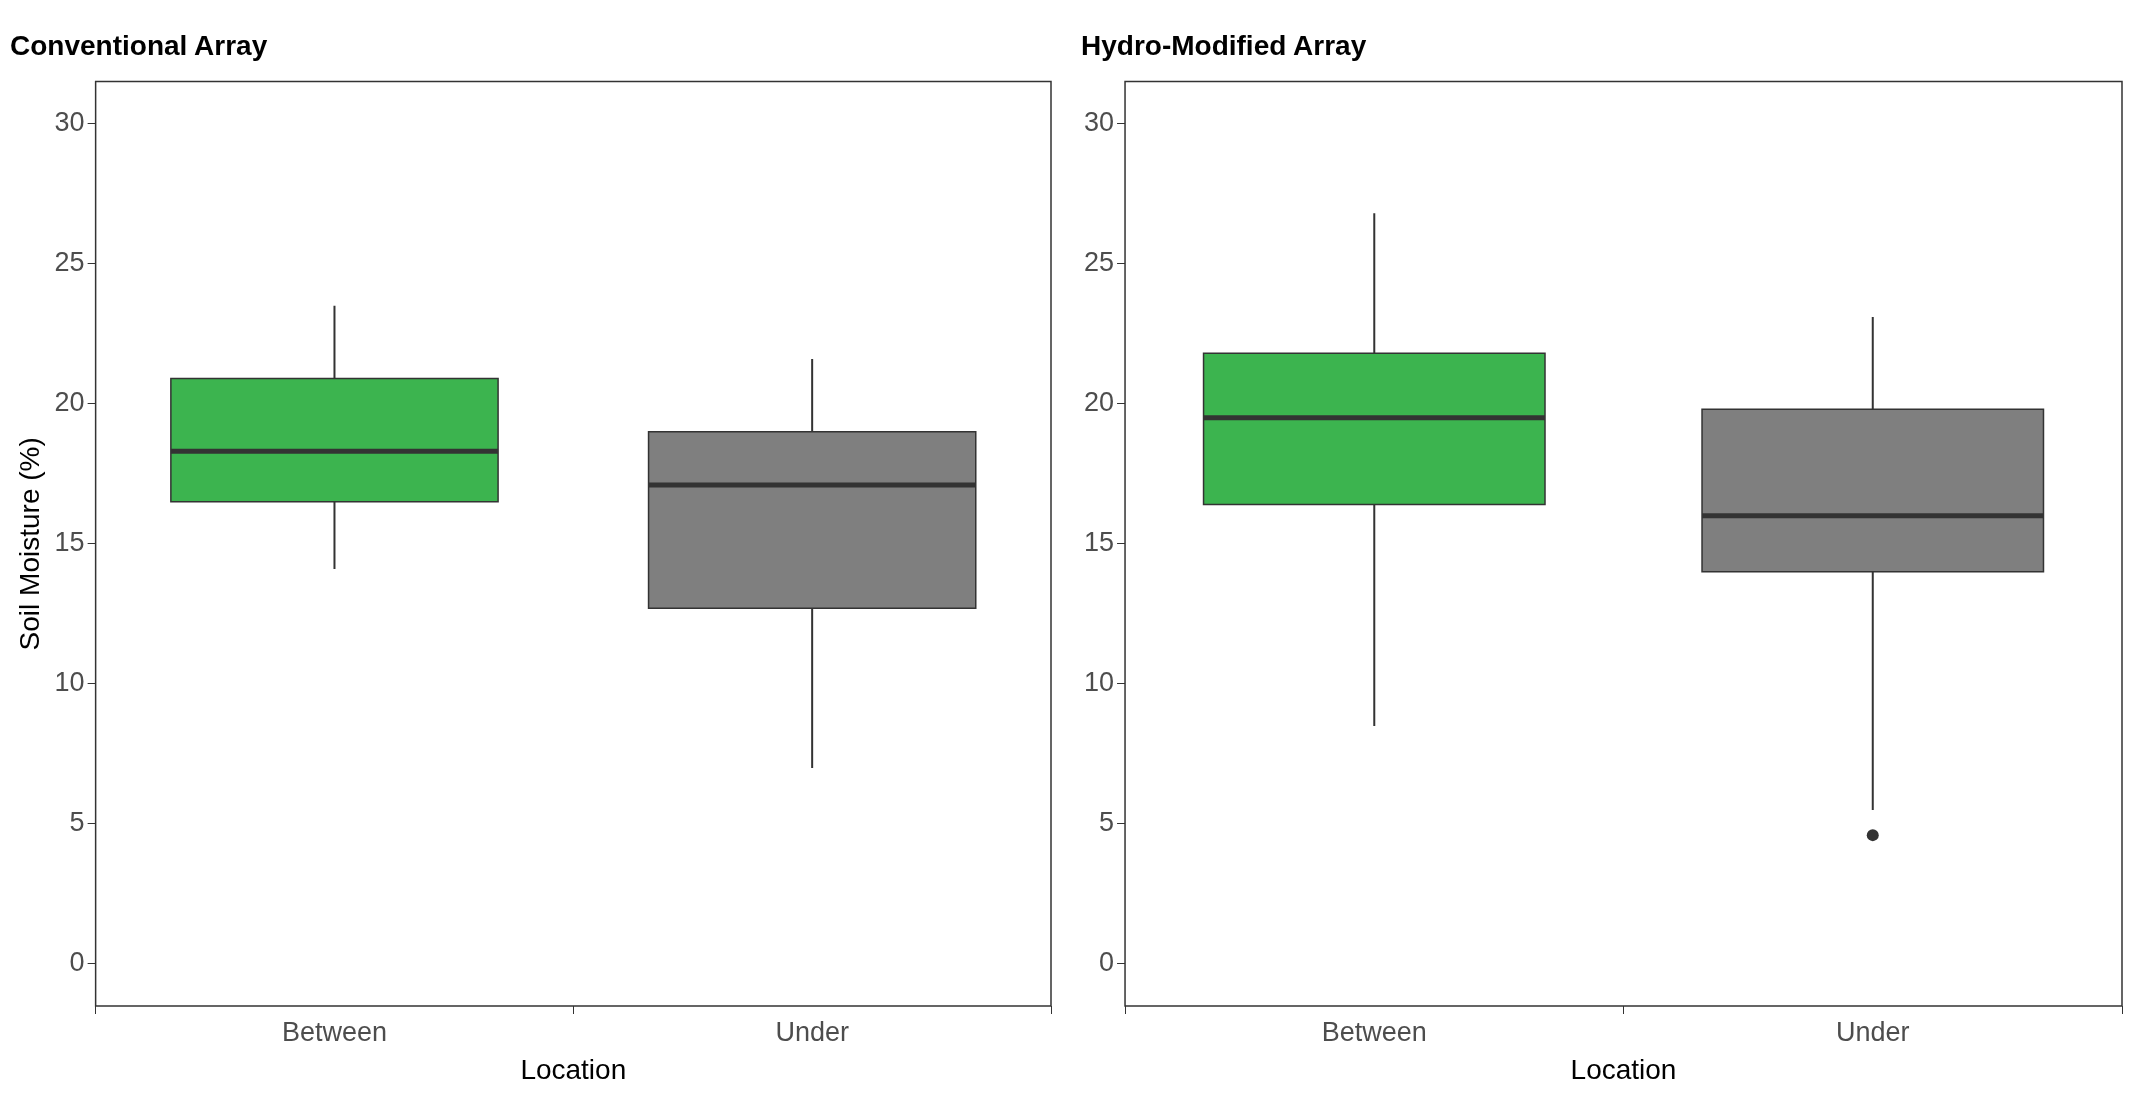  Describe the element at coordinates (1224, 45) in the screenshot. I see `chart-title: Hydro-Modified Array` at that location.